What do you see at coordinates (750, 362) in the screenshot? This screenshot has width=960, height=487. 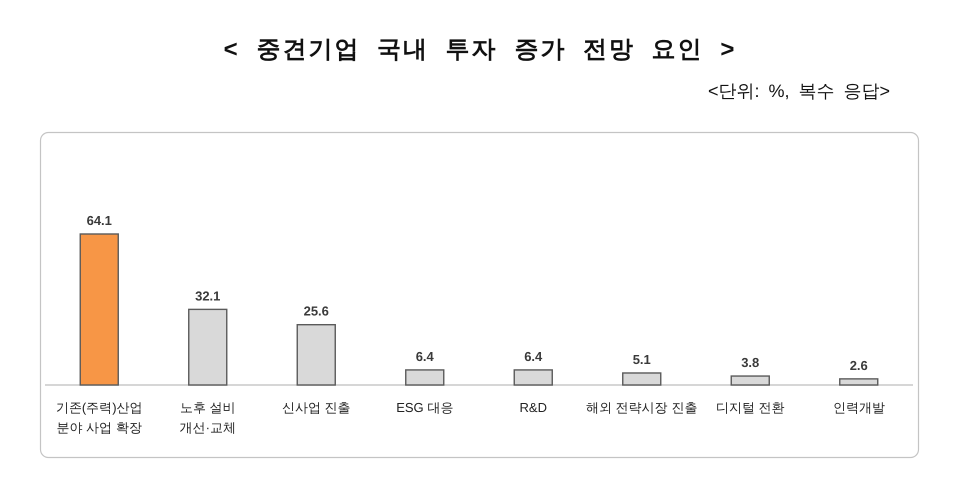 I see `data-label: 3.8` at bounding box center [750, 362].